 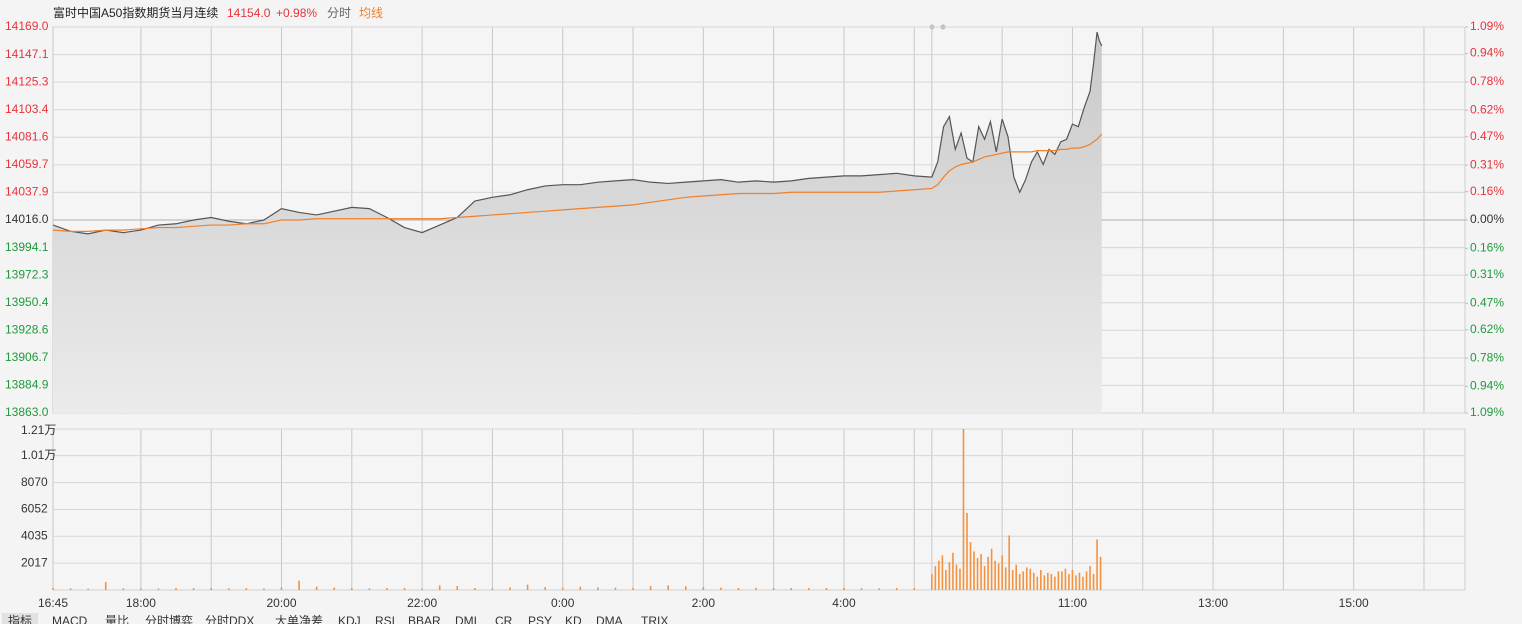 What do you see at coordinates (424, 619) in the screenshot?
I see `indicator-tab: BBAR` at bounding box center [424, 619].